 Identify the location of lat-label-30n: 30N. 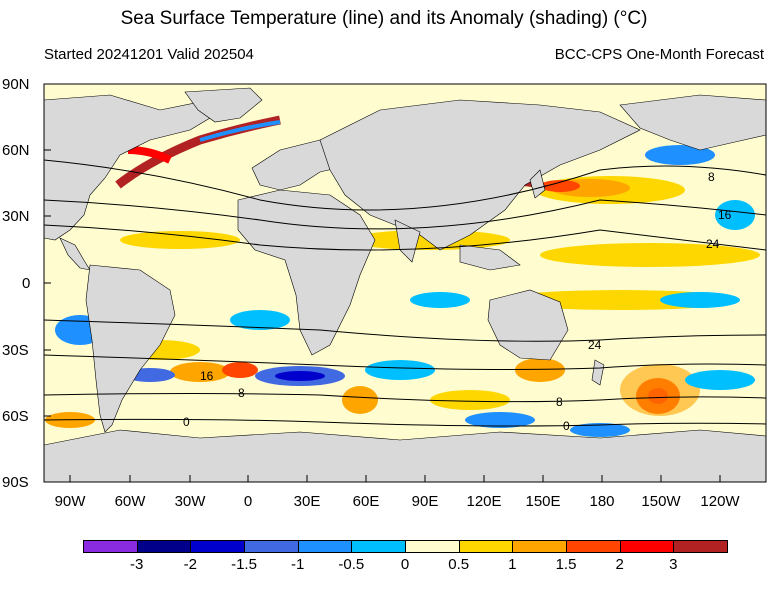
(16, 216).